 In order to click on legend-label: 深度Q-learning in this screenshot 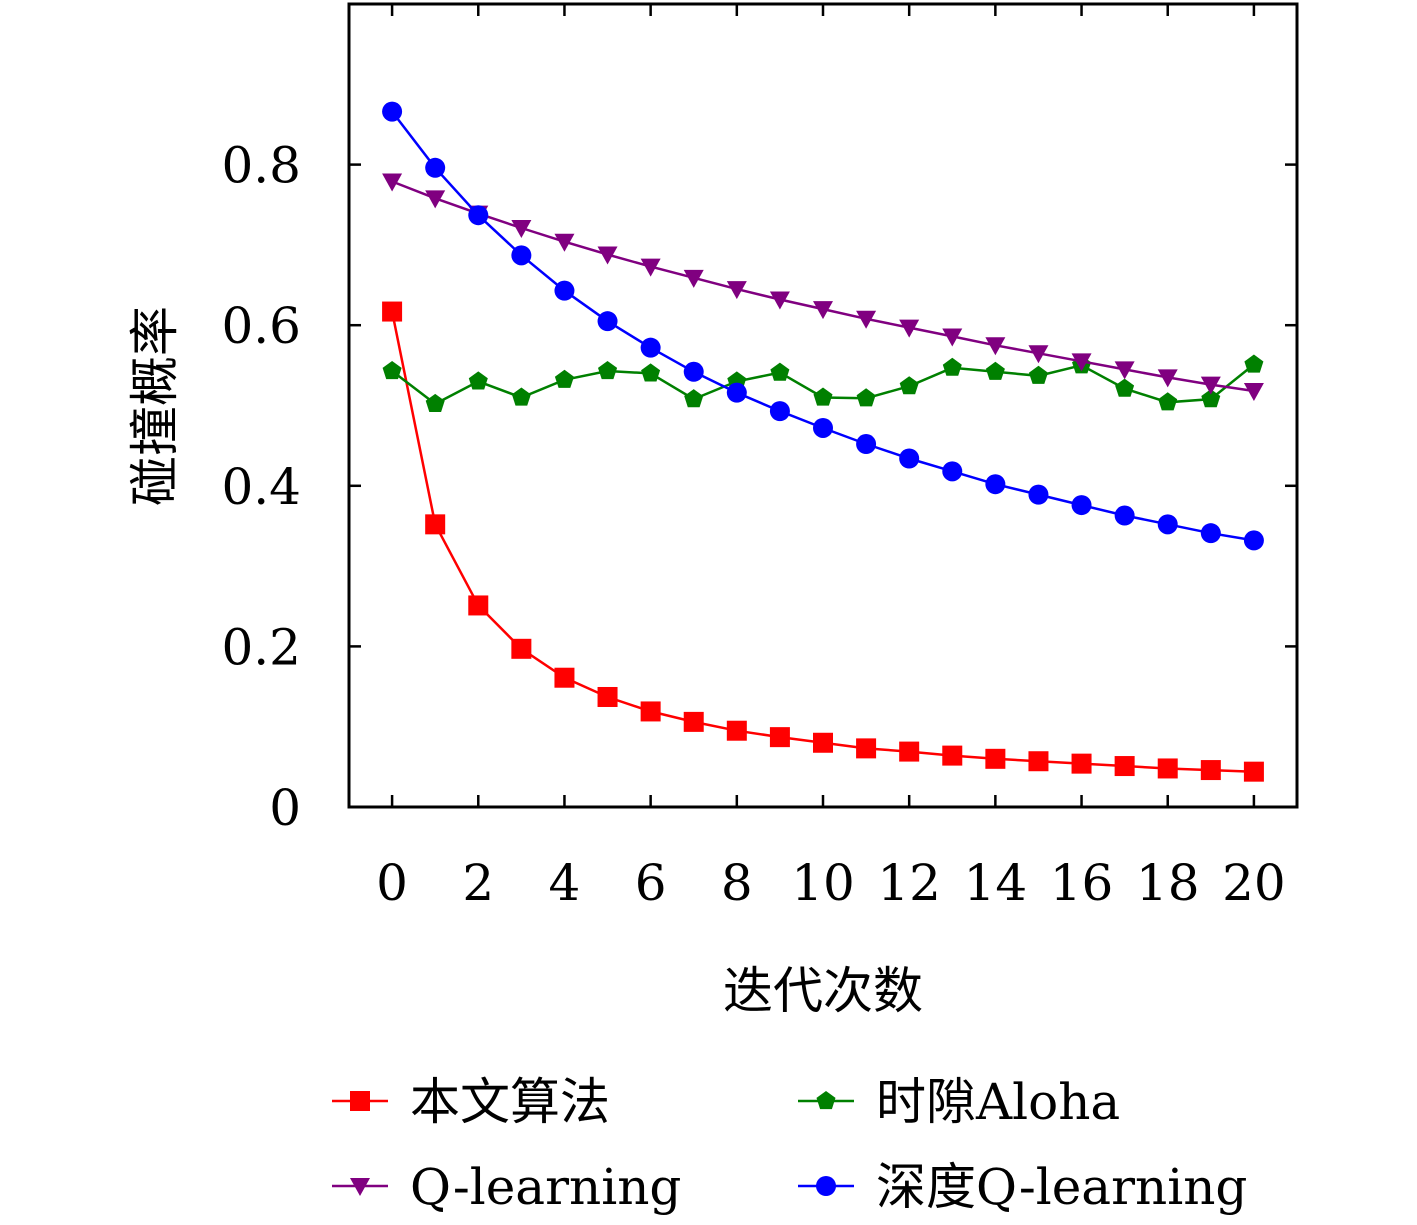, I will do `click(1061, 1187)`.